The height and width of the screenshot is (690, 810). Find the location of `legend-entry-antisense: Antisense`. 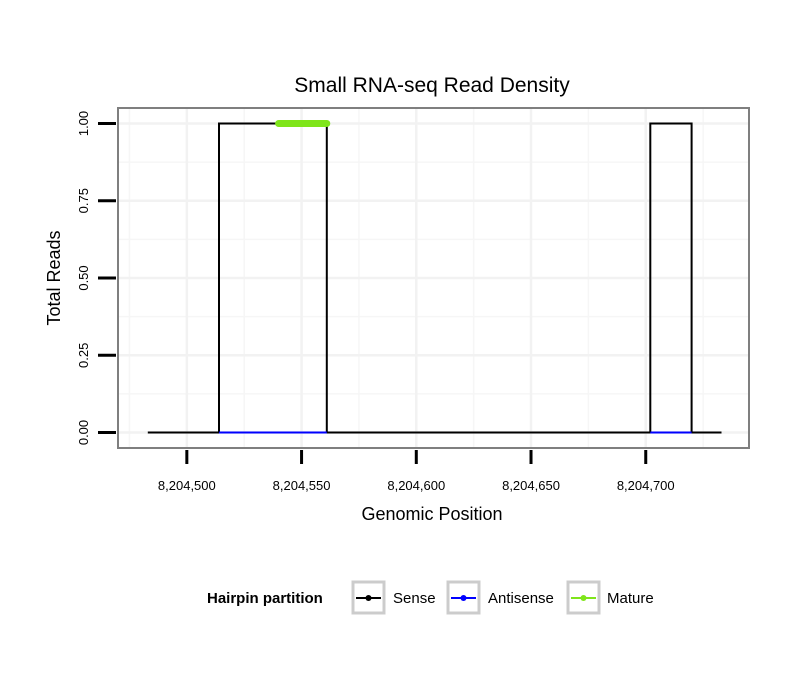

legend-entry-antisense: Antisense is located at coordinates (500, 597).